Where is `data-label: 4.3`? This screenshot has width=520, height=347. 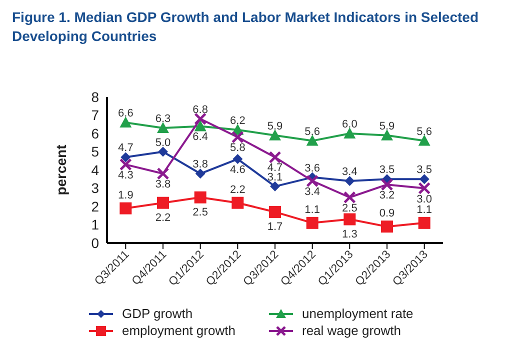 data-label: 4.3 is located at coordinates (126, 176).